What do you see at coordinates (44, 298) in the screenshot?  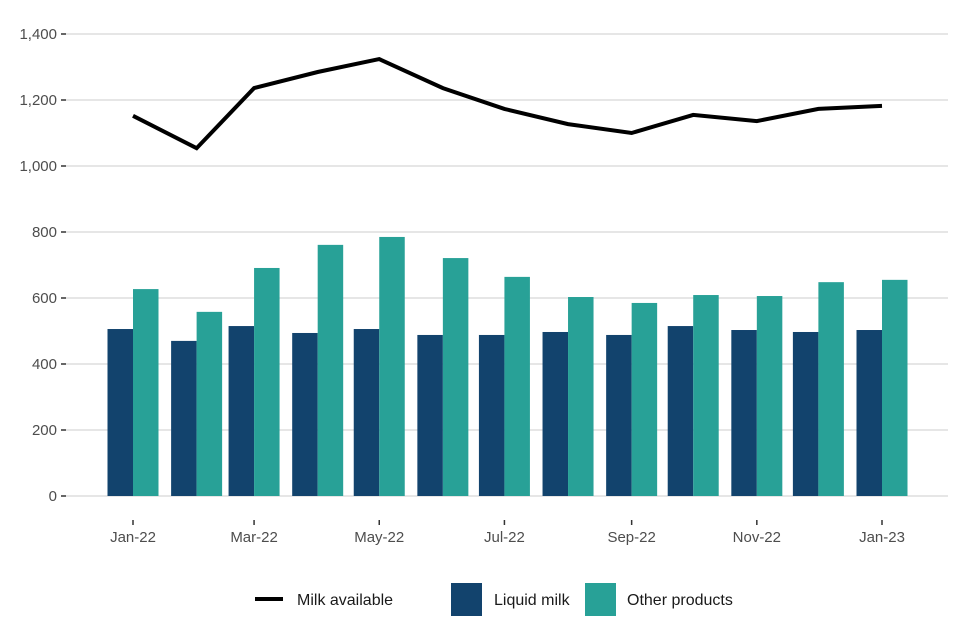 I see `y-tick-label: 600` at bounding box center [44, 298].